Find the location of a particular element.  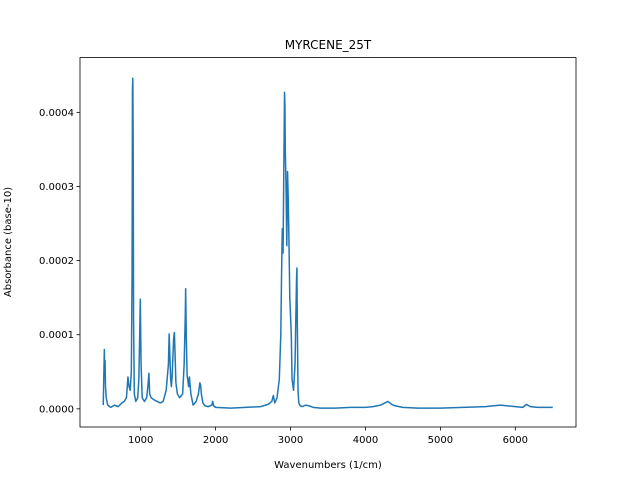

y-tick-label: 0.0002 is located at coordinates (56, 261).